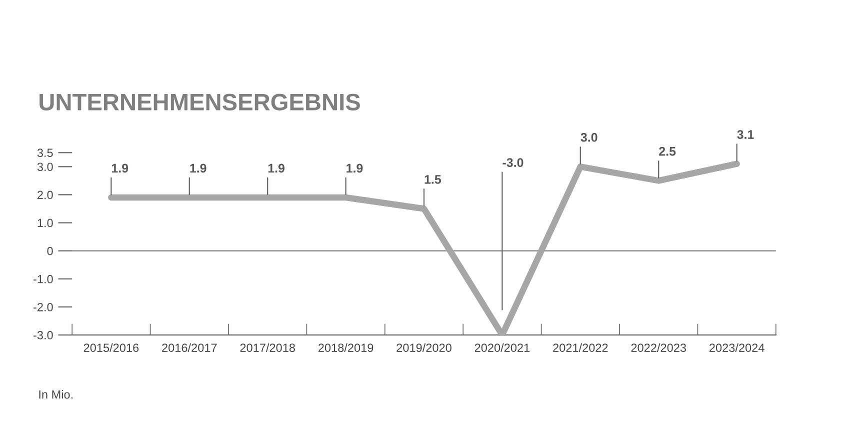  I want to click on text: -3.0, so click(513, 163).